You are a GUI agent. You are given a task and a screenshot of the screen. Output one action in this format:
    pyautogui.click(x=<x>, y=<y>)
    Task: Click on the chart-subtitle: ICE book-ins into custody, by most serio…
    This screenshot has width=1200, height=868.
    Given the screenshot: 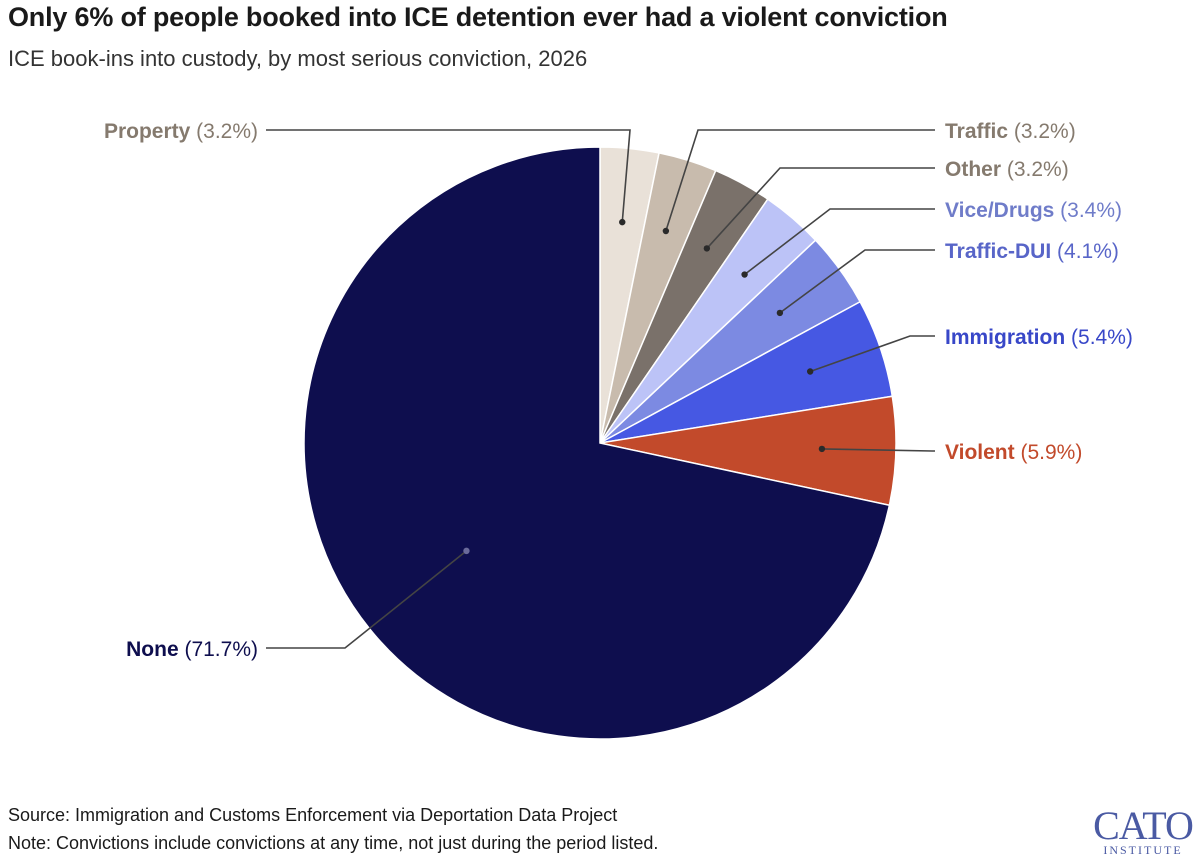 What is the action you would take?
    pyautogui.click(x=298, y=58)
    